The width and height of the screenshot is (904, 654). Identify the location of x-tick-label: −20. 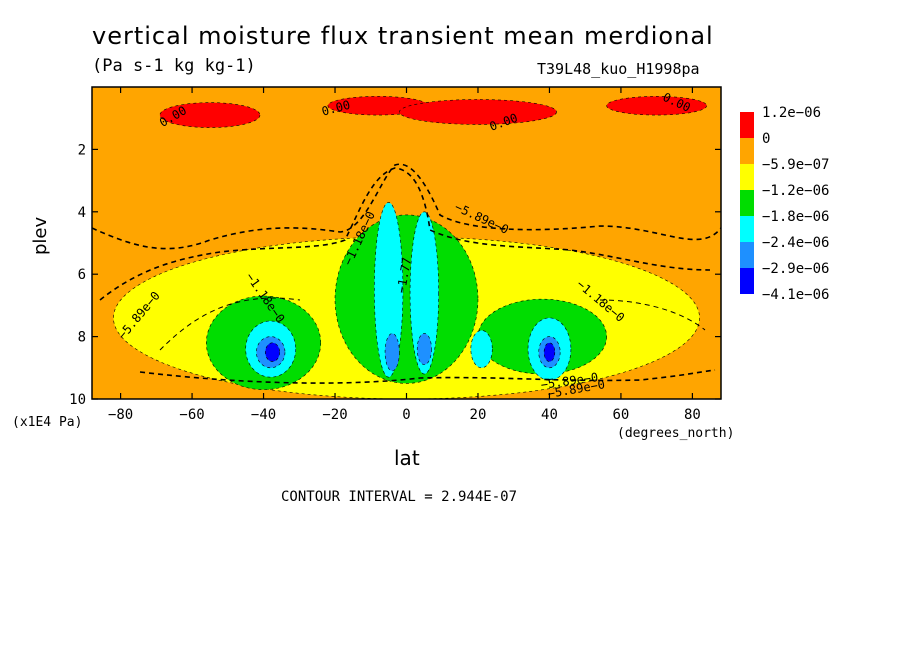
(334, 415).